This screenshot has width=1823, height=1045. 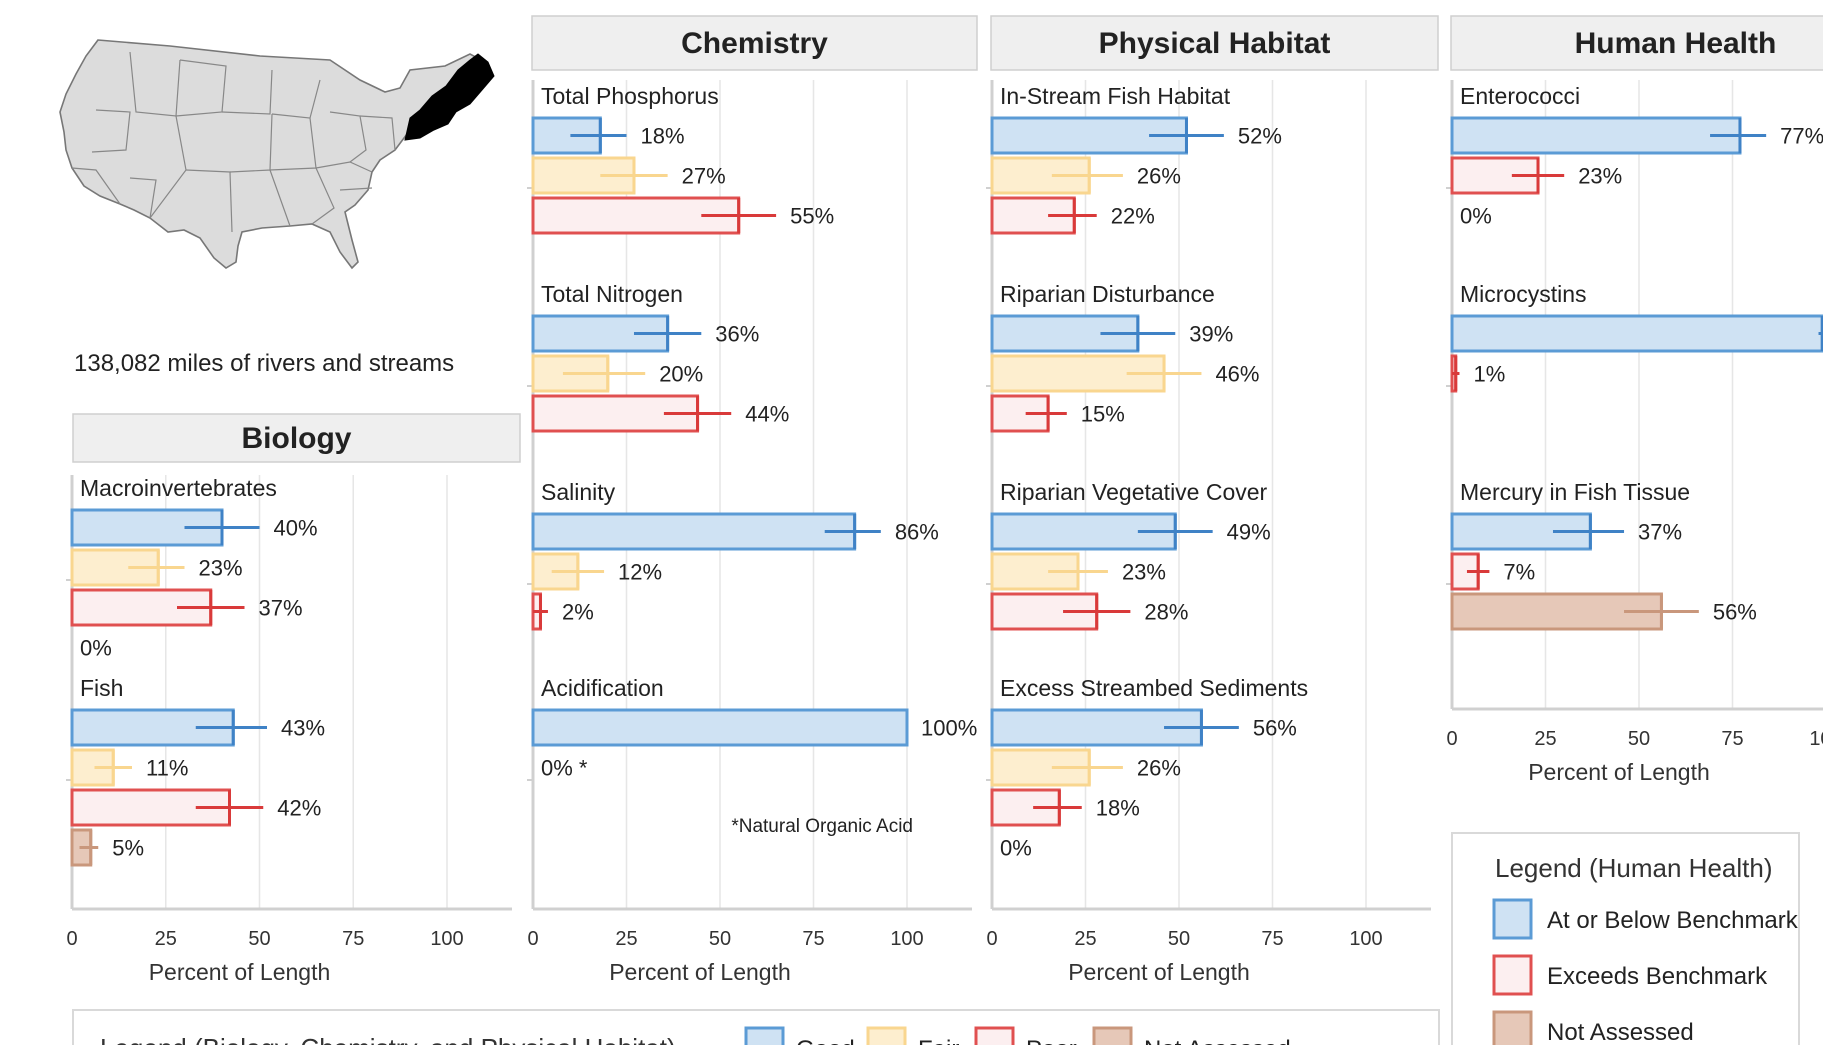 What do you see at coordinates (733, 555) in the screenshot?
I see `indicator-group: Salinity 86% 12% 2%` at bounding box center [733, 555].